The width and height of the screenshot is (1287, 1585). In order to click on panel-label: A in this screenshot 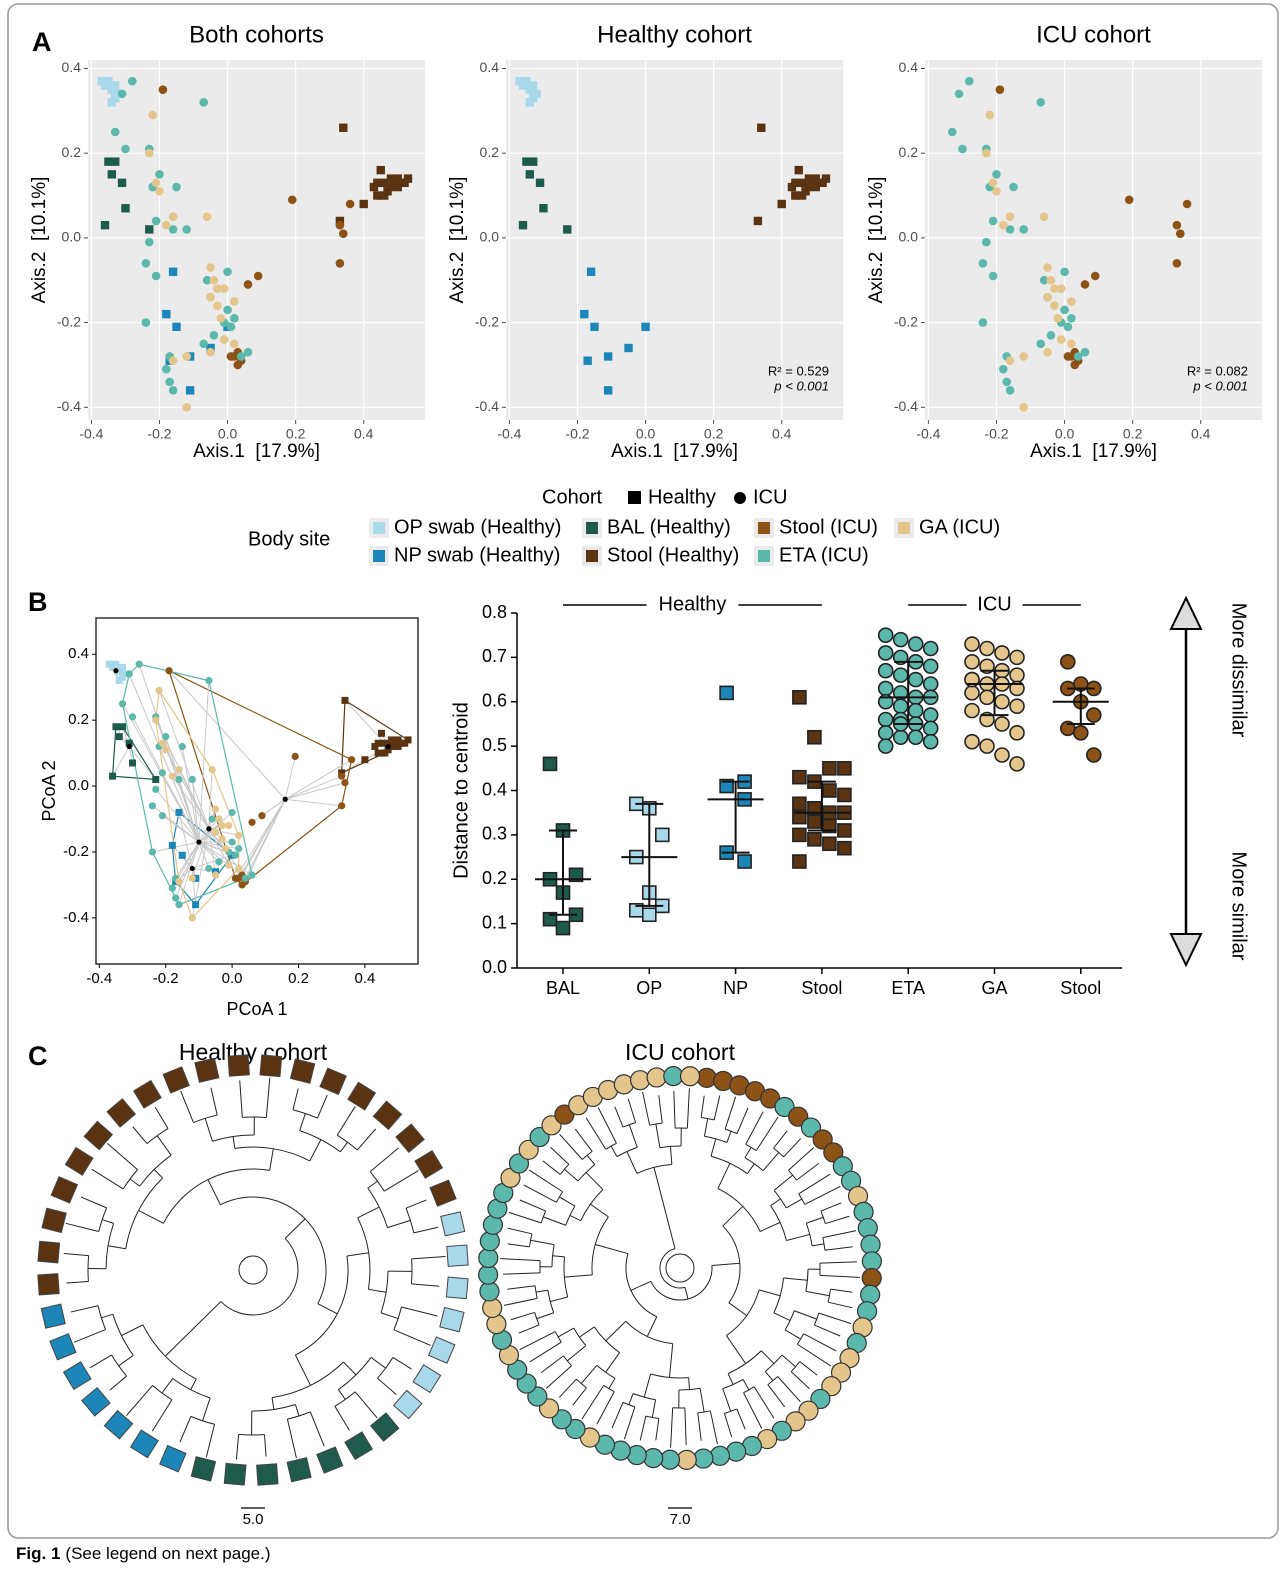, I will do `click(42, 42)`.